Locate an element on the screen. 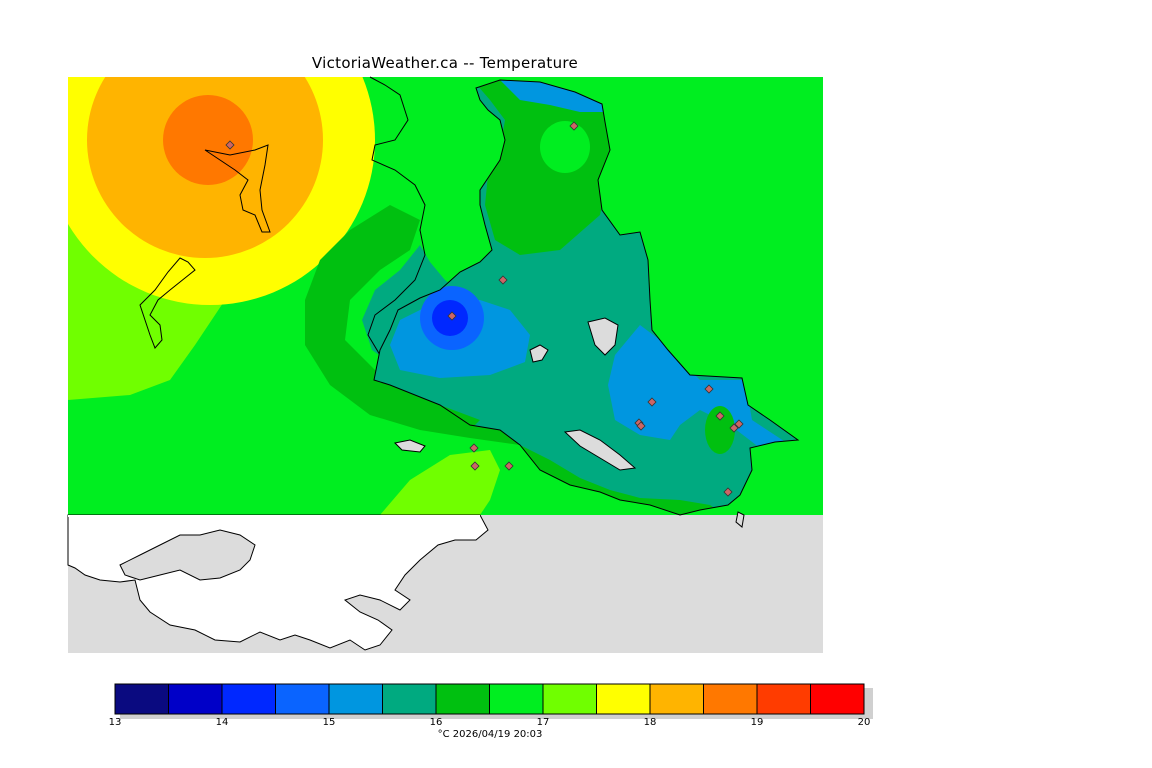  western-island is located at coordinates (167, 303).